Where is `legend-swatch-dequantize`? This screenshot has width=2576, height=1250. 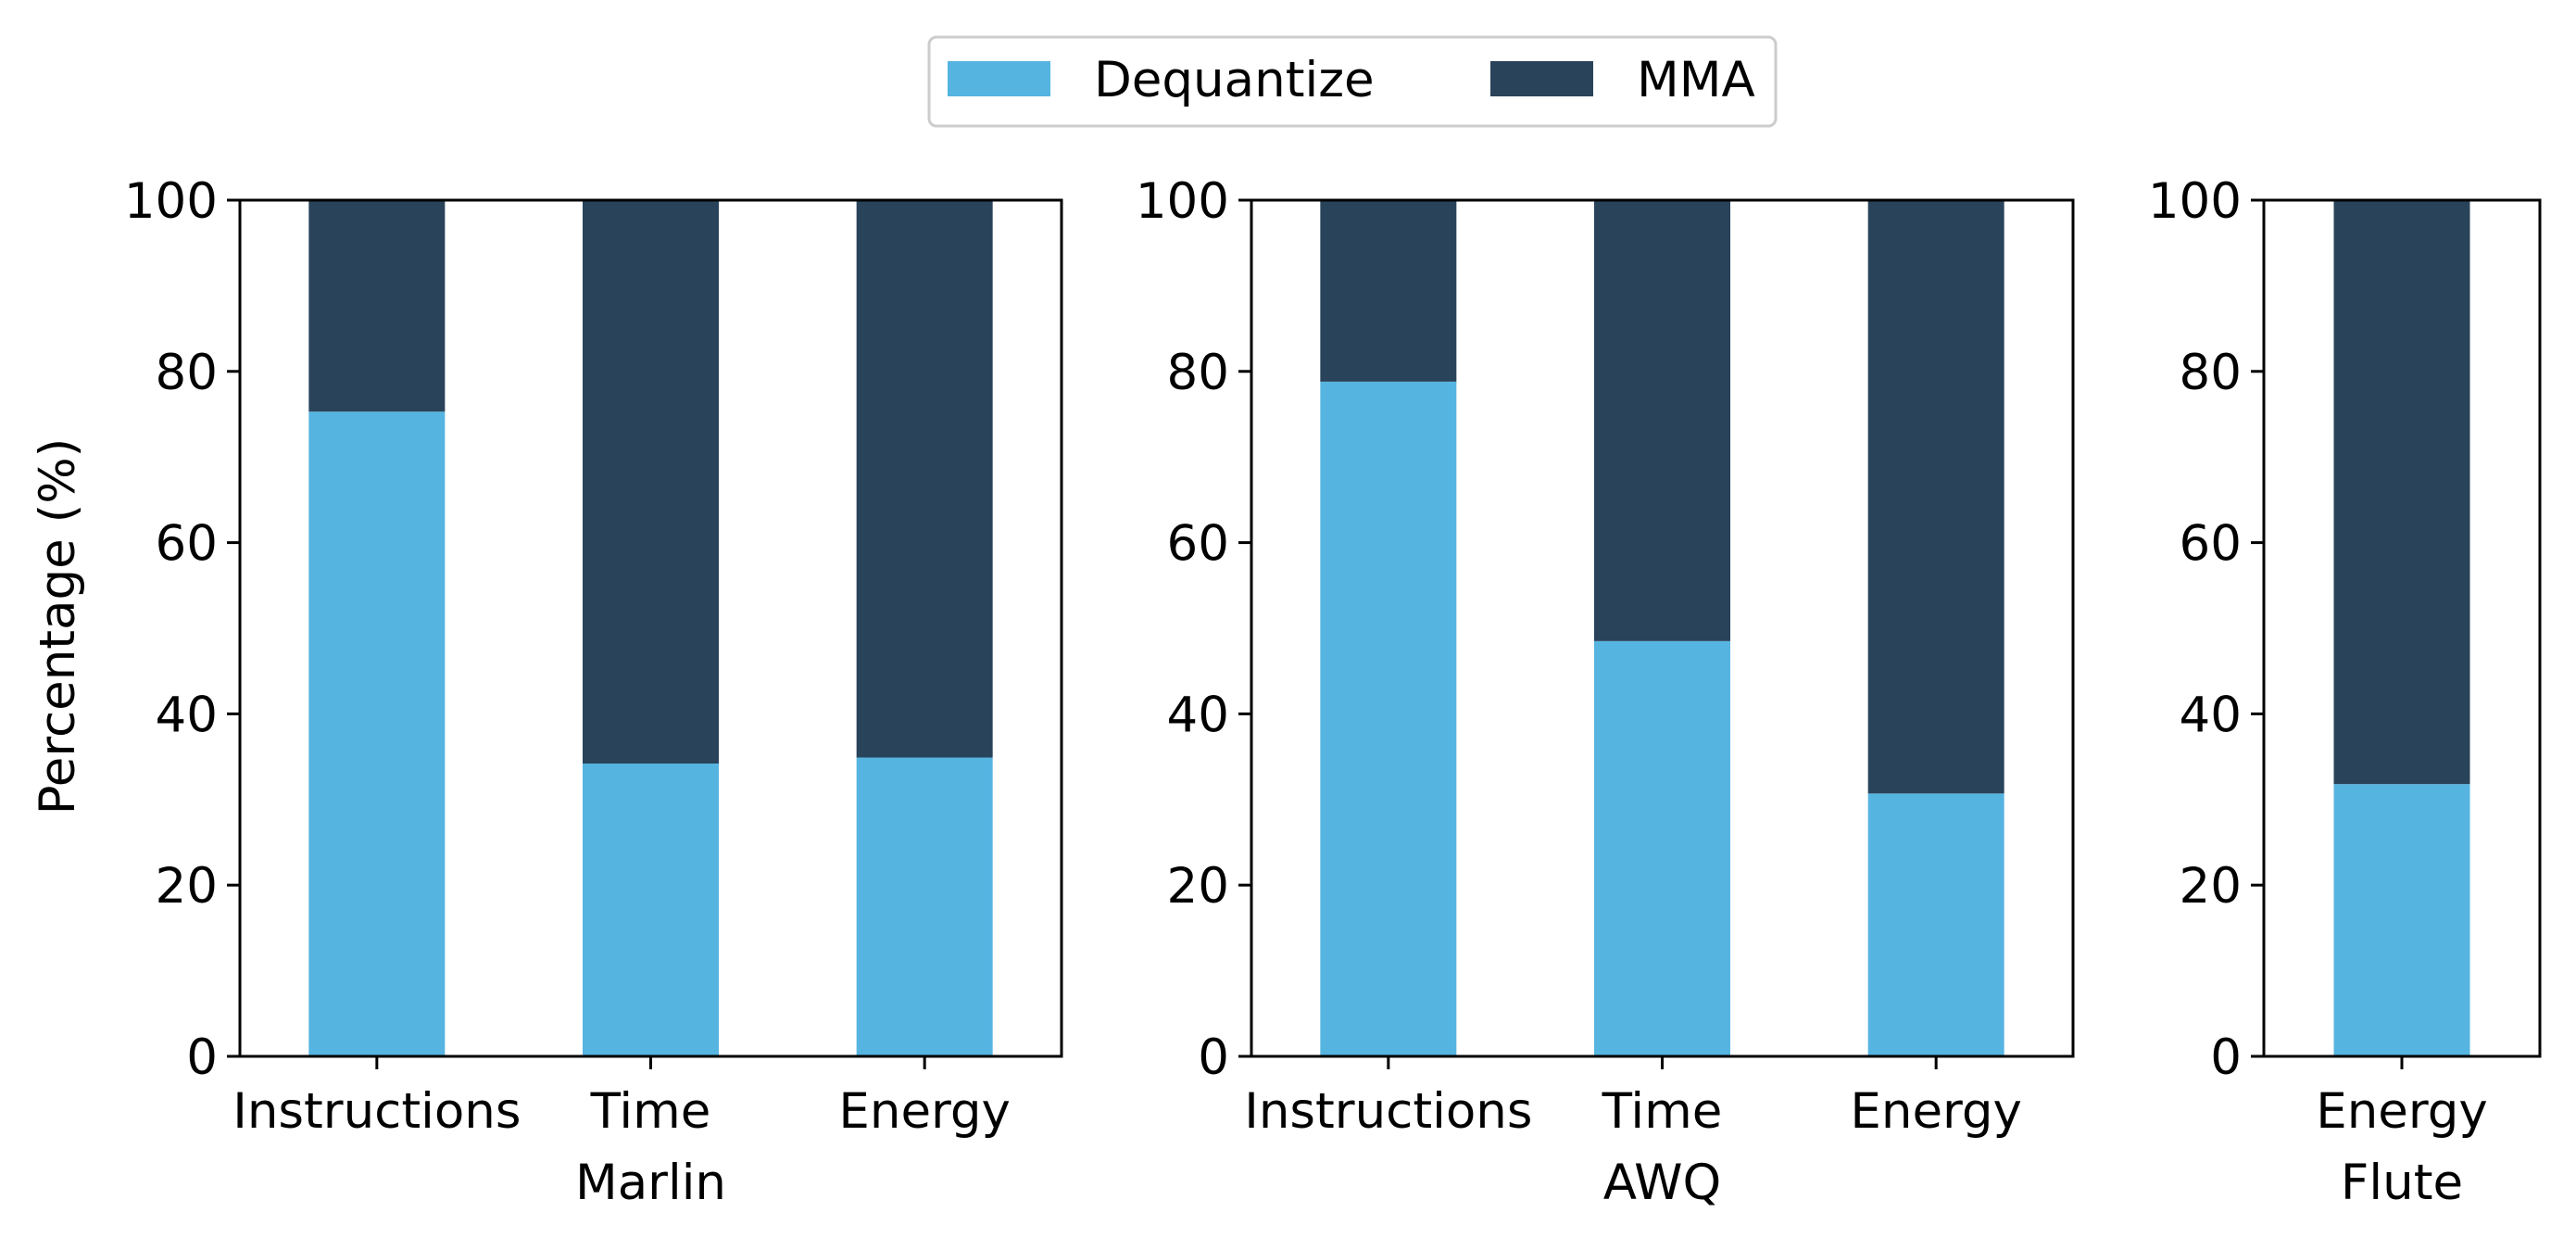
legend-swatch-dequantize is located at coordinates (999, 78).